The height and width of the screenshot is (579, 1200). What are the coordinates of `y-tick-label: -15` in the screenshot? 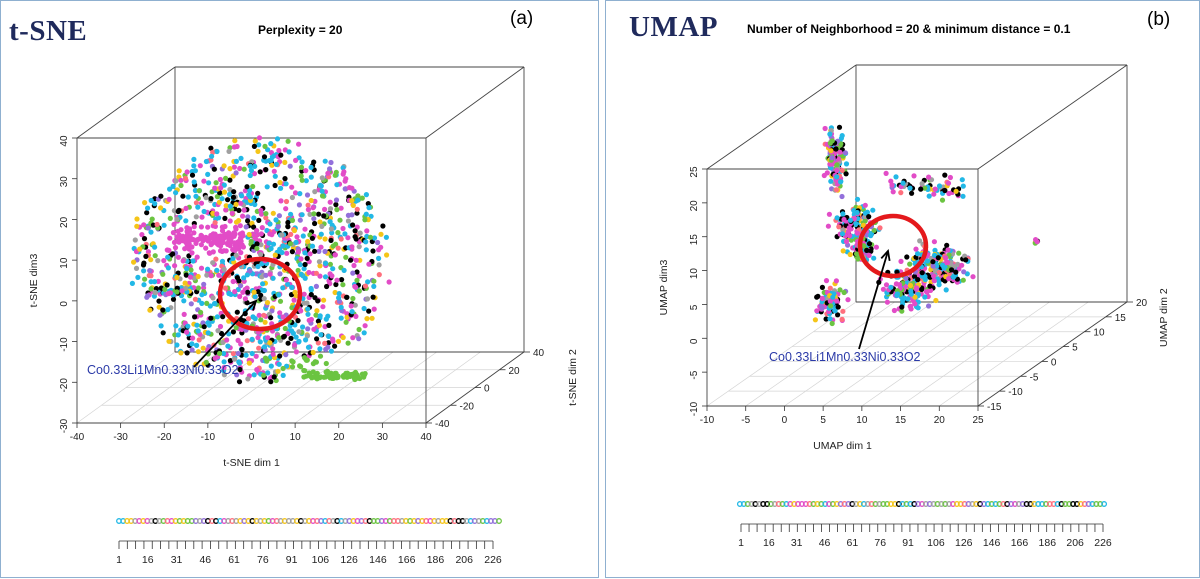 It's located at (994, 407).